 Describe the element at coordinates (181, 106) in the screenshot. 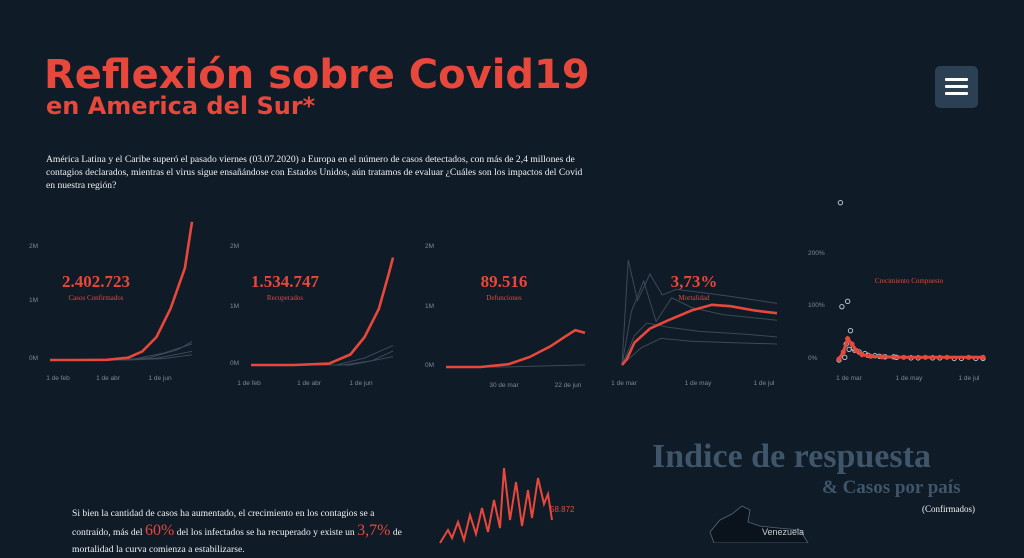

I see `page-subtitle: en America del Sur*` at that location.